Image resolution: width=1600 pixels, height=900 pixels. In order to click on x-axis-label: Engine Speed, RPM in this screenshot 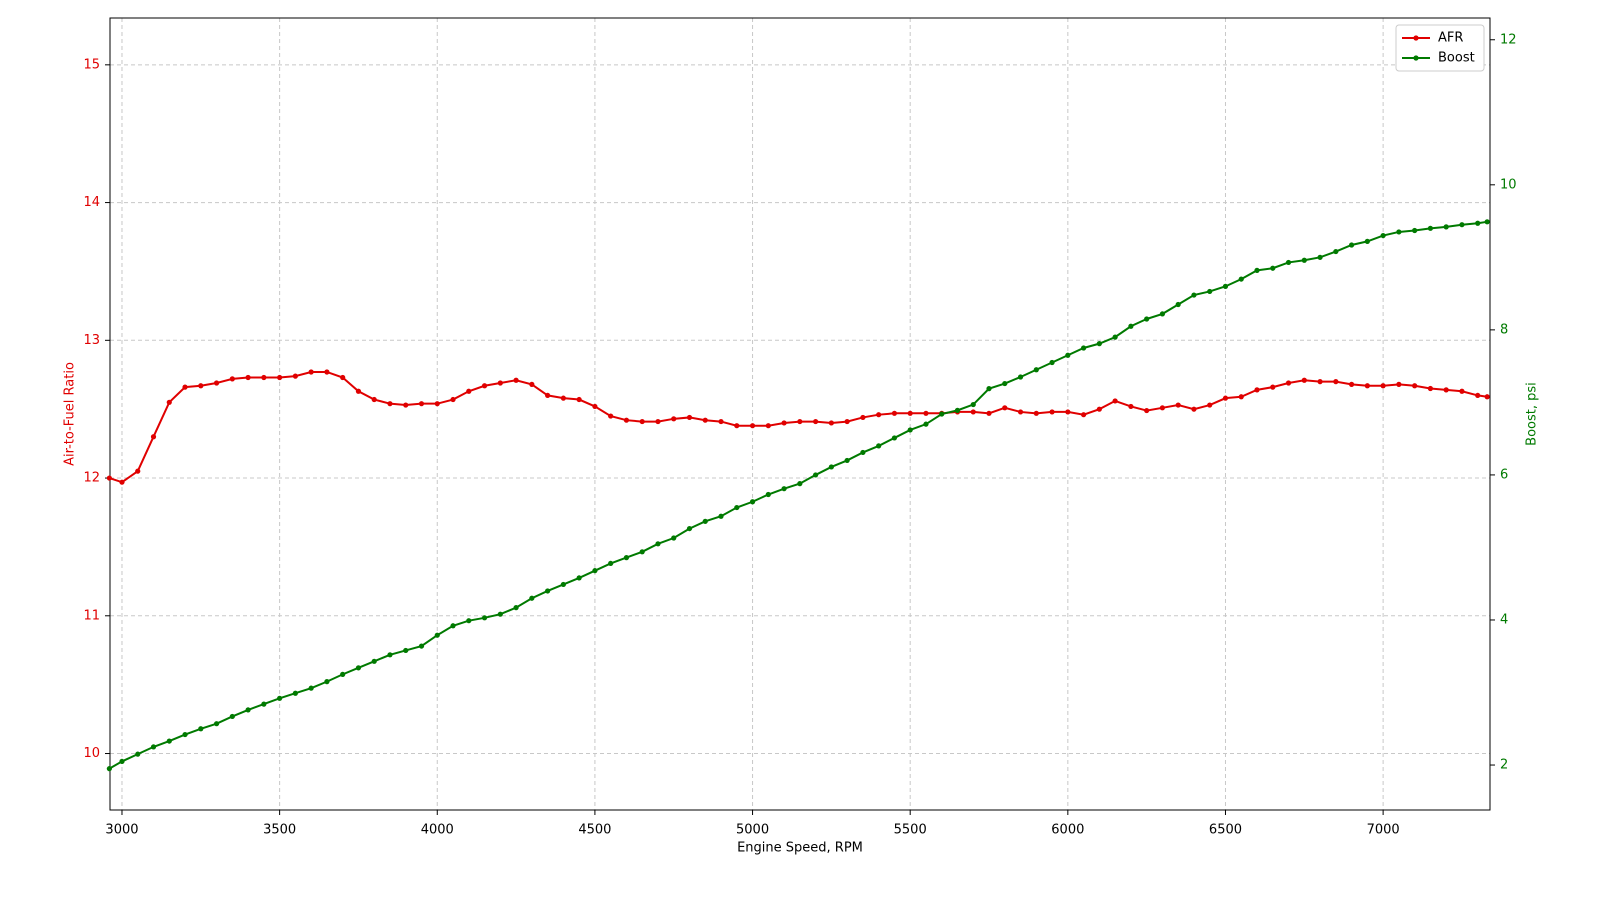, I will do `click(800, 848)`.